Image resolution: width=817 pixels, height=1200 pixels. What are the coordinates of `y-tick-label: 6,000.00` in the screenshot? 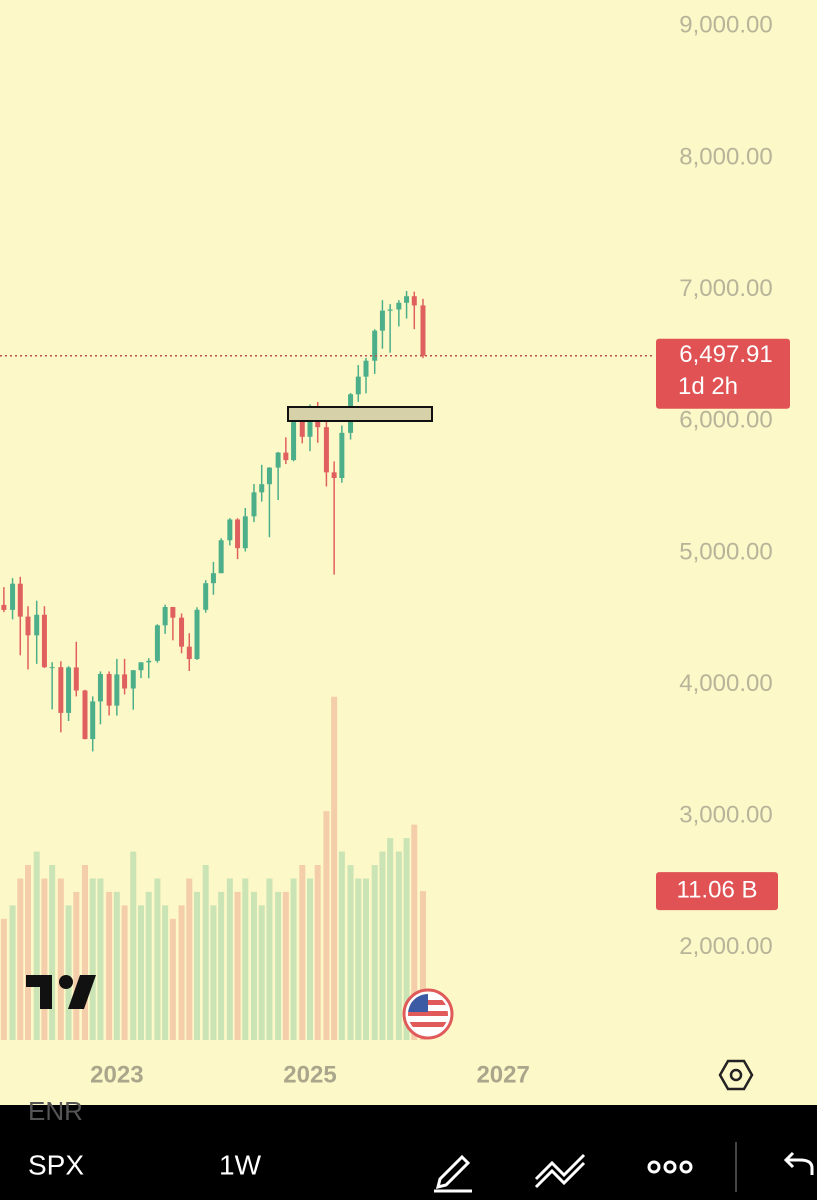 It's located at (725, 420).